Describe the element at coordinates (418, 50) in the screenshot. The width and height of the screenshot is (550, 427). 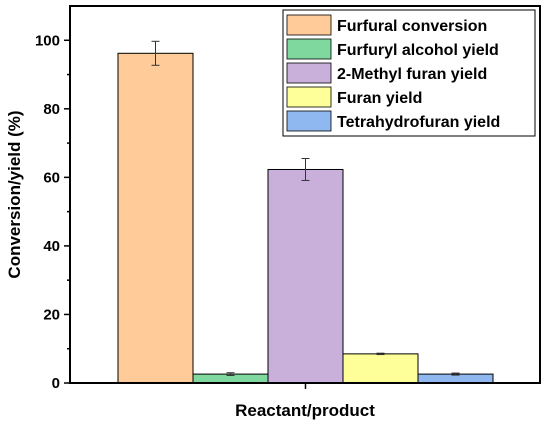
I see `legend-label-1: Furfuryl alcohol yield` at that location.